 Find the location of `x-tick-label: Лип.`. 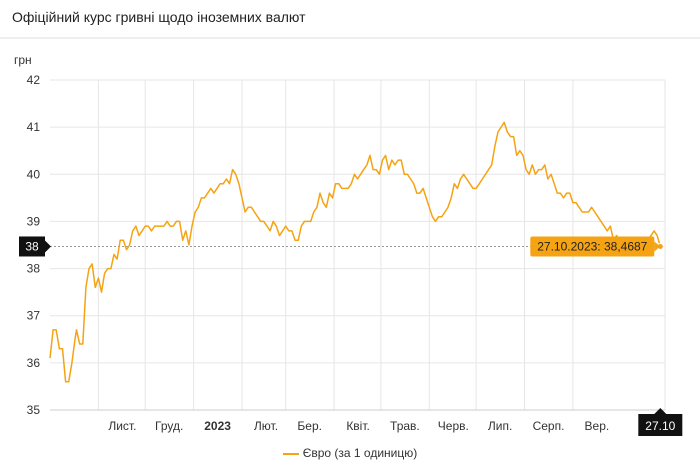

x-tick-label: Лип. is located at coordinates (500, 426).